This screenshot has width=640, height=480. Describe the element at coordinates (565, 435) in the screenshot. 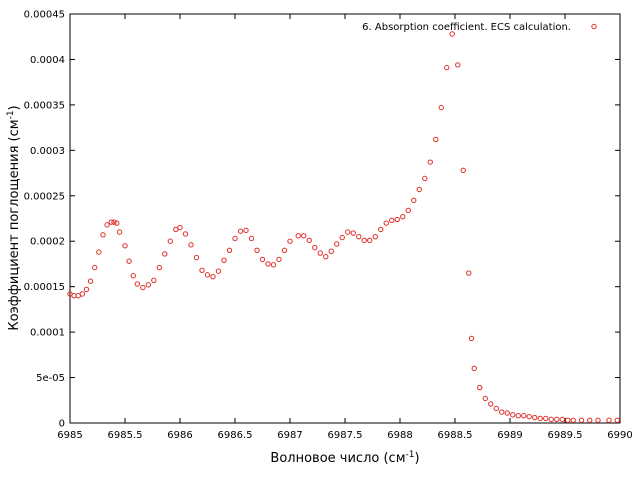

I see `x-tick-label: 6989.5` at that location.